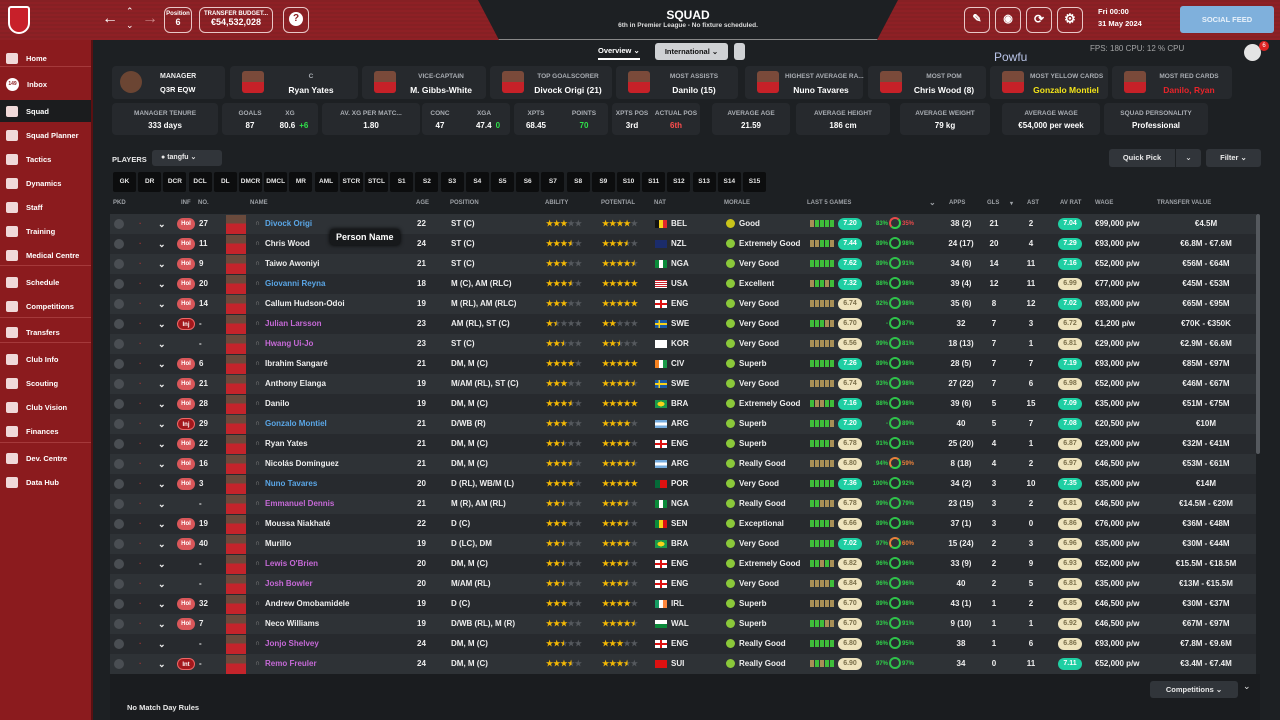  I want to click on summary-card-most-red-cards: MOST RED CARDS Danilo, Ryan, so click(1172, 82).